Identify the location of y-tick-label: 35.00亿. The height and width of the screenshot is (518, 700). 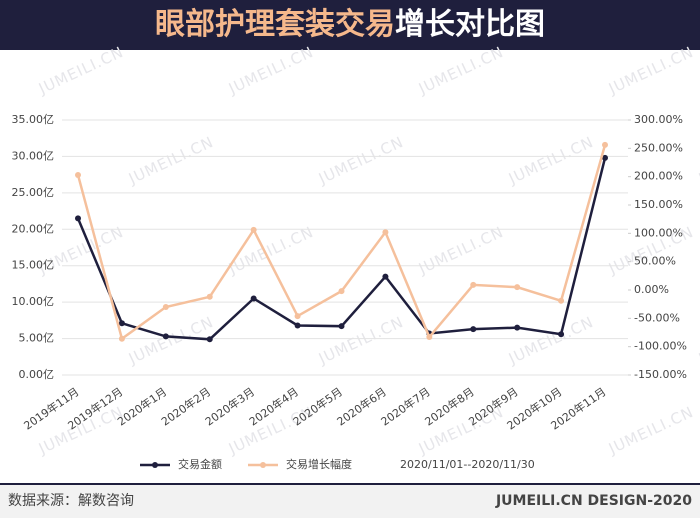
(33, 119).